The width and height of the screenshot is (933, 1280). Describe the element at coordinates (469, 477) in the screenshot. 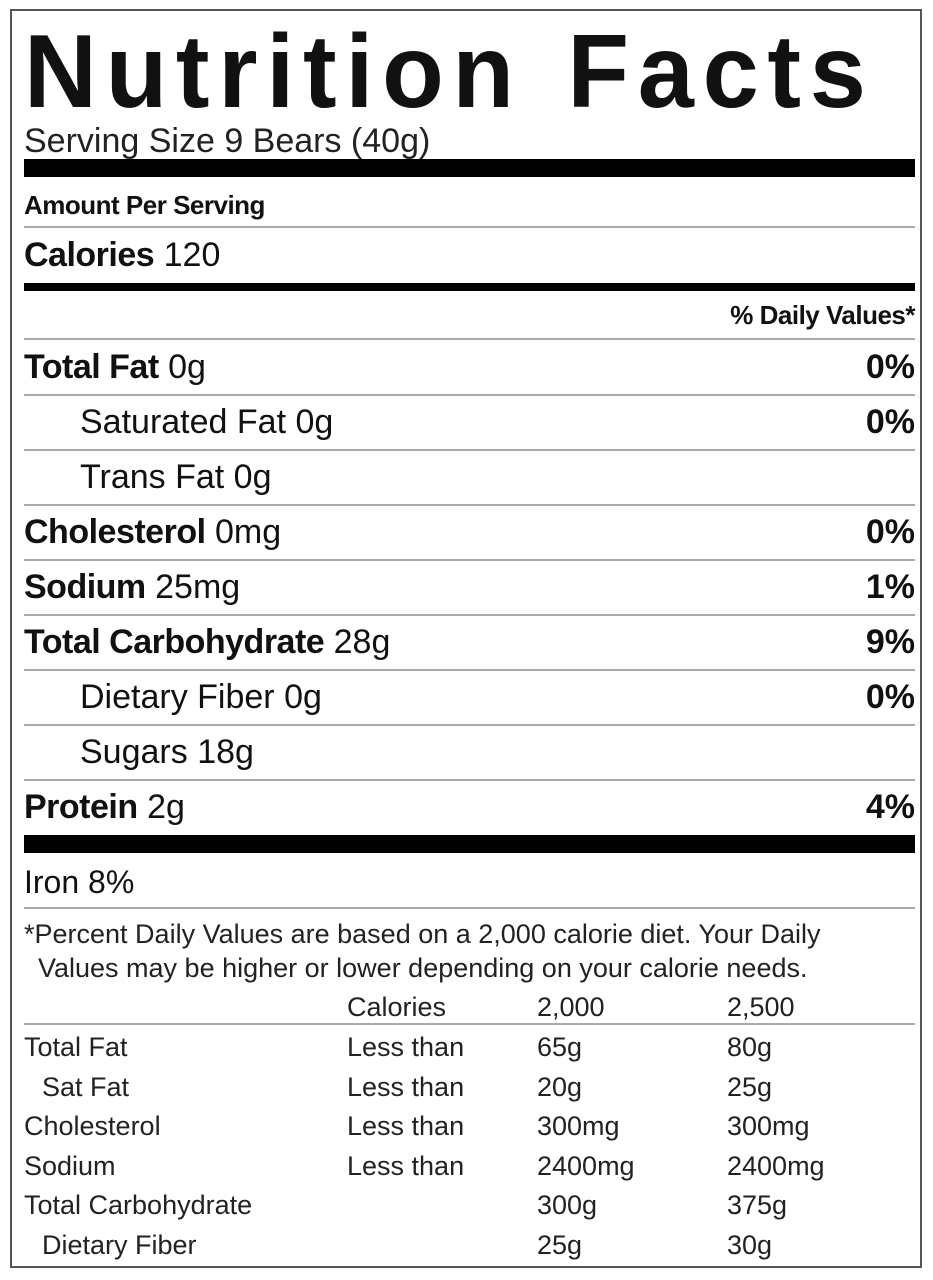

I see `nutrient-row: Trans Fat 0g` at that location.